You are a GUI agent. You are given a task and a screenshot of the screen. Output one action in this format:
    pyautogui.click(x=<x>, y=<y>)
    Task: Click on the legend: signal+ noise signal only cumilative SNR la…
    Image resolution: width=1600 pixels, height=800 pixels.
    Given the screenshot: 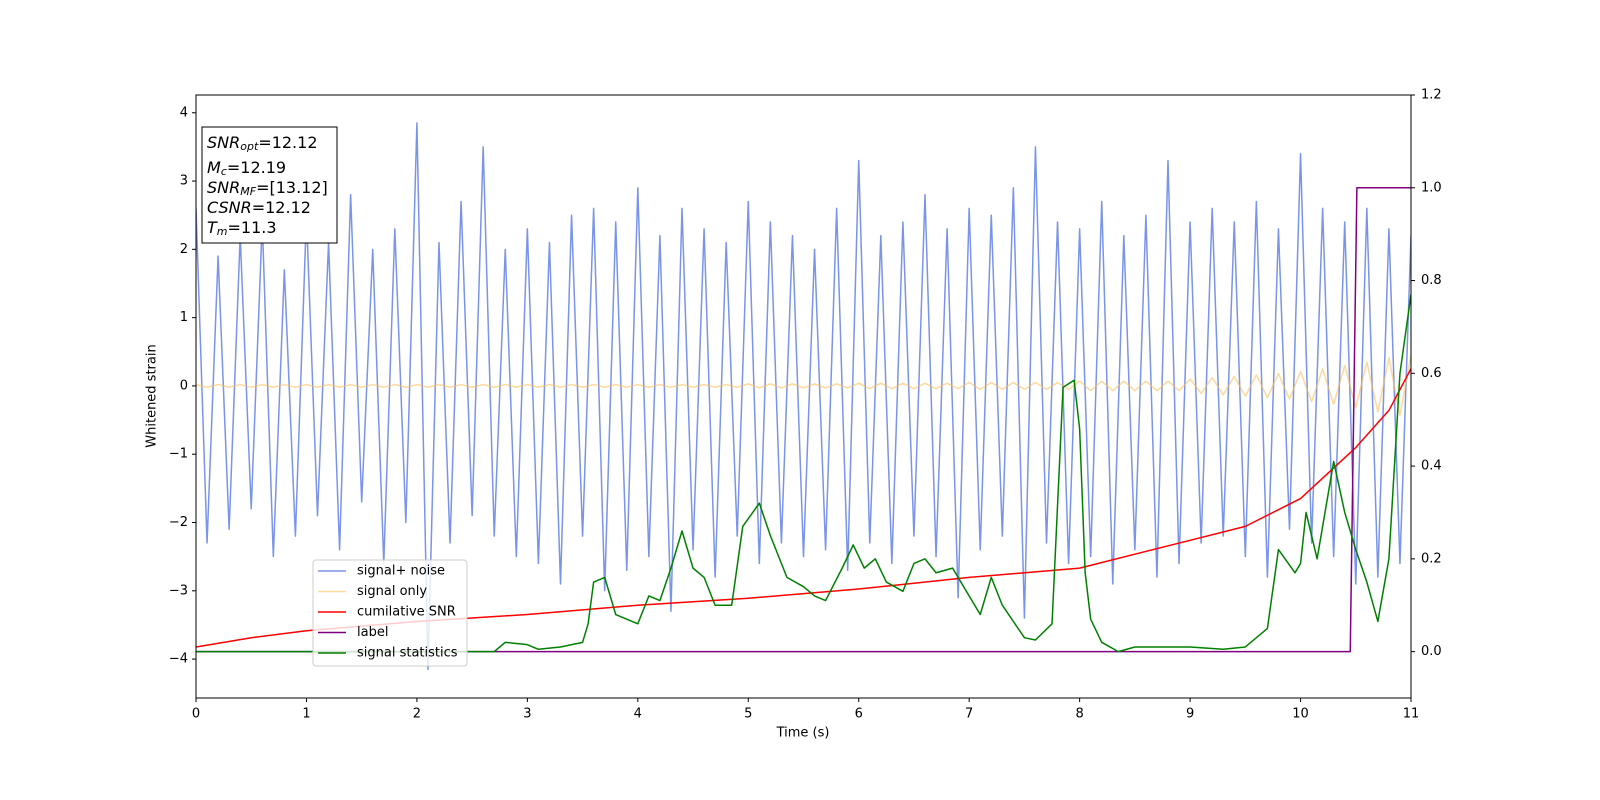 What is the action you would take?
    pyautogui.click(x=390, y=613)
    